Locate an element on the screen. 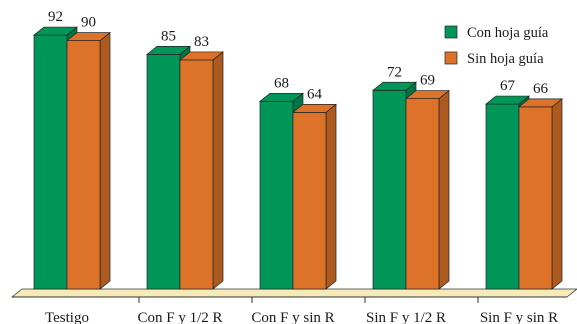 This screenshot has height=324, width=577. data-label: 69 is located at coordinates (427, 81).